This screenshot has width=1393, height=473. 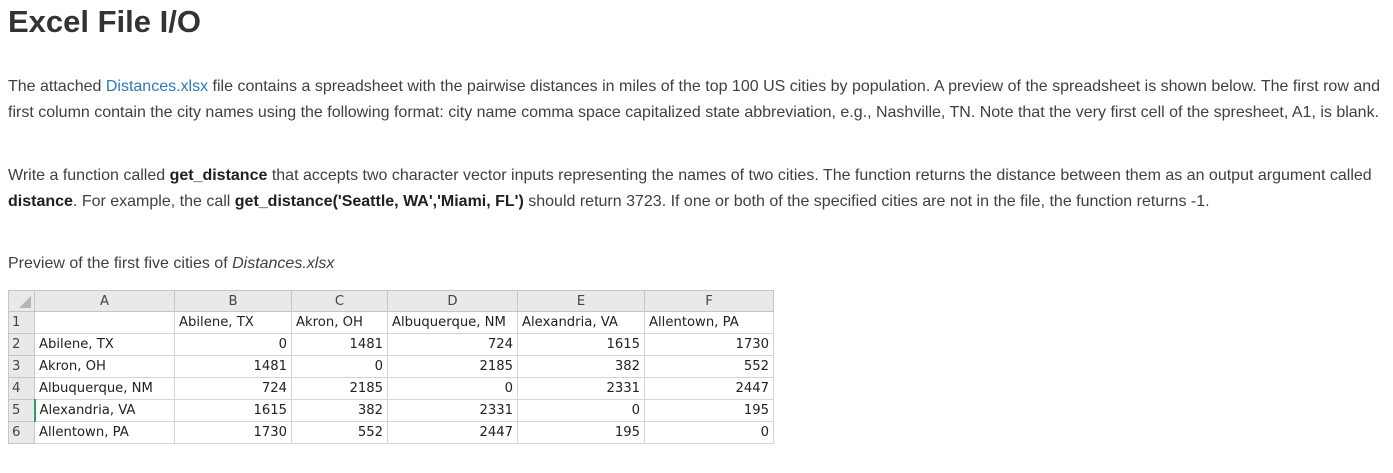 I want to click on select-all-triangle-icon, so click(x=25, y=302).